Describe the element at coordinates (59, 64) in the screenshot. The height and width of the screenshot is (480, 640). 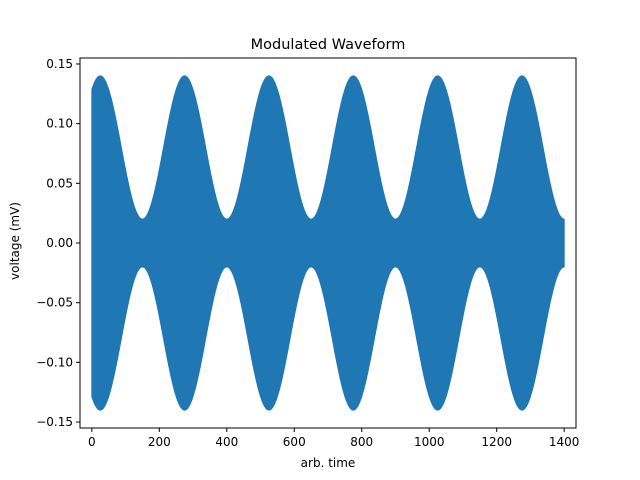
I see `y-tick-label: 0.15` at that location.